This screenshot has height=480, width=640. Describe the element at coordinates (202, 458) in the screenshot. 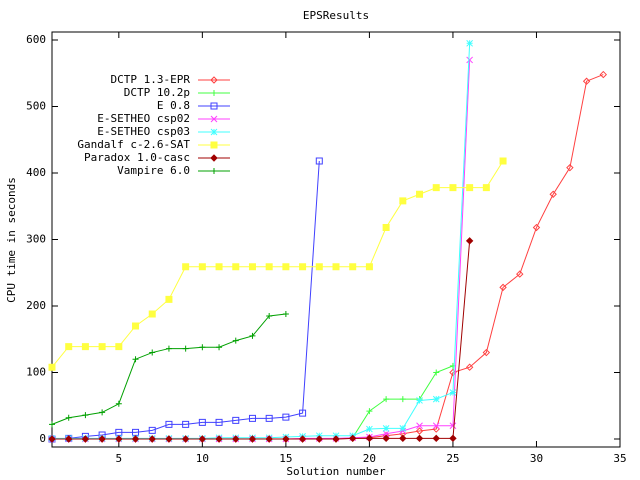

I see `x-tick-label: 10` at that location.